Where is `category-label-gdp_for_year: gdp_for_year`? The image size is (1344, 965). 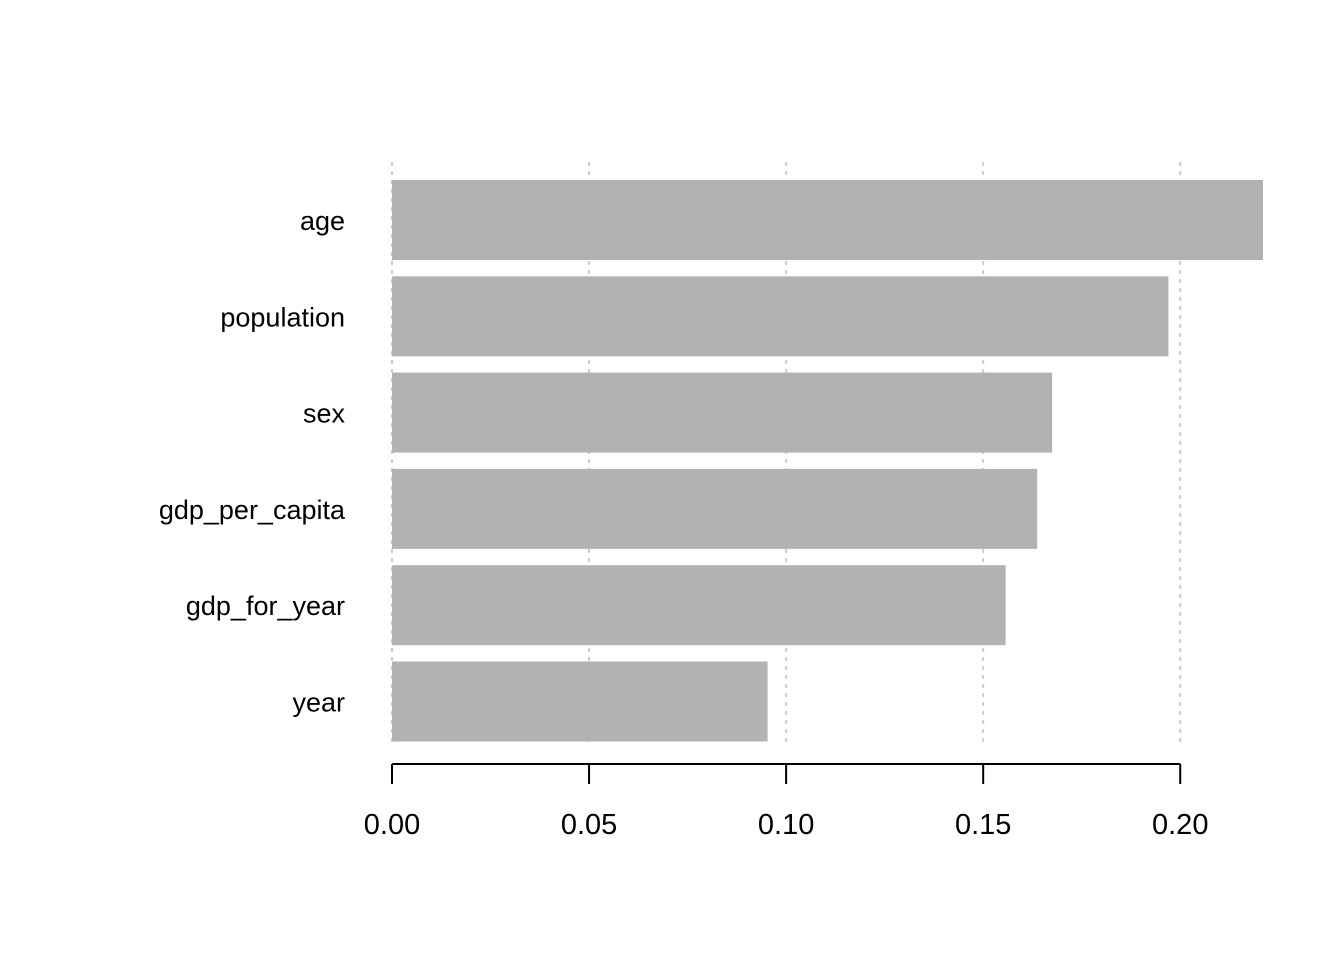 category-label-gdp_for_year: gdp_for_year is located at coordinates (265, 606).